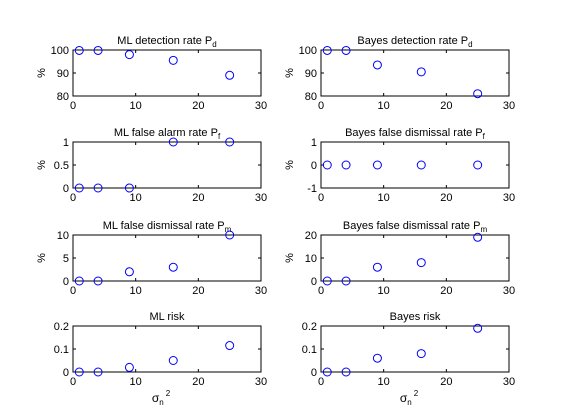  I want to click on subplot-4: ML false dismissal rate Pm 0 10 20 30 0 5 10%, so click(151, 258).